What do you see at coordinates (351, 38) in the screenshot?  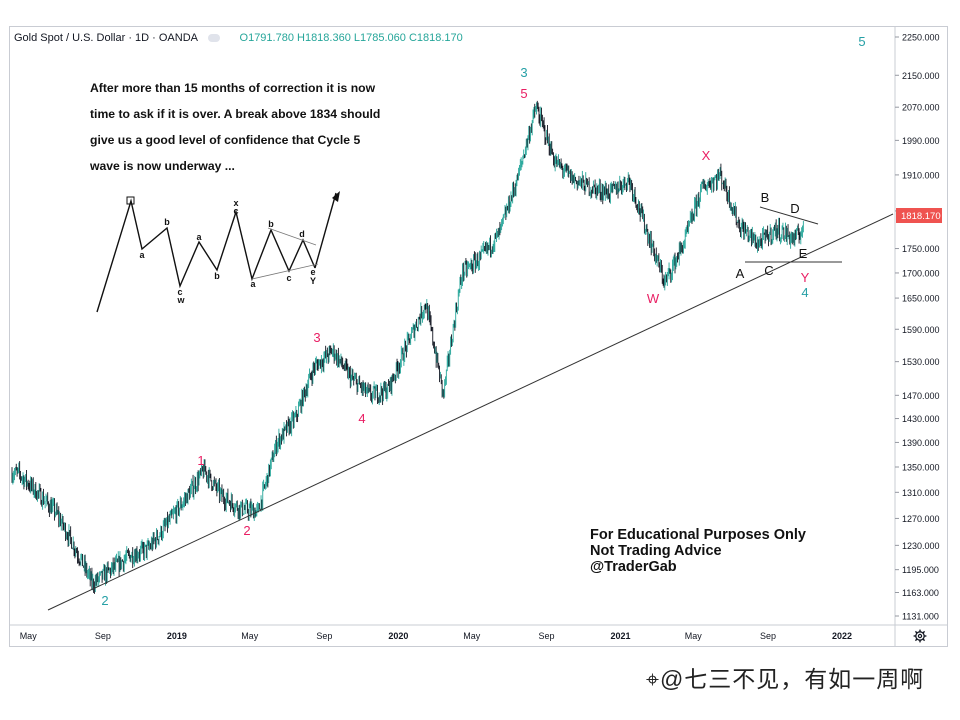 I see `ohlc-values: O1791.780 H1818.360 L1785.060 C1818.170` at bounding box center [351, 38].